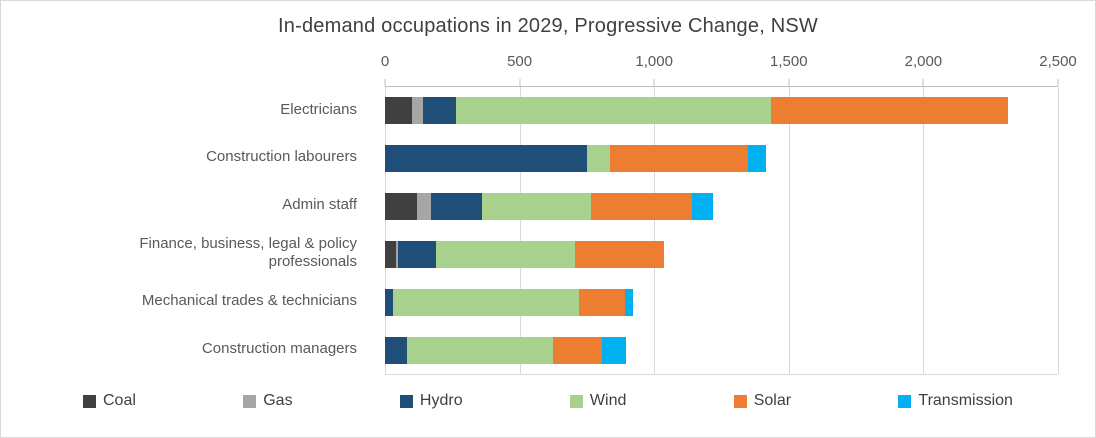 This screenshot has width=1096, height=438. I want to click on category-label: Construction labourers, so click(281, 157).